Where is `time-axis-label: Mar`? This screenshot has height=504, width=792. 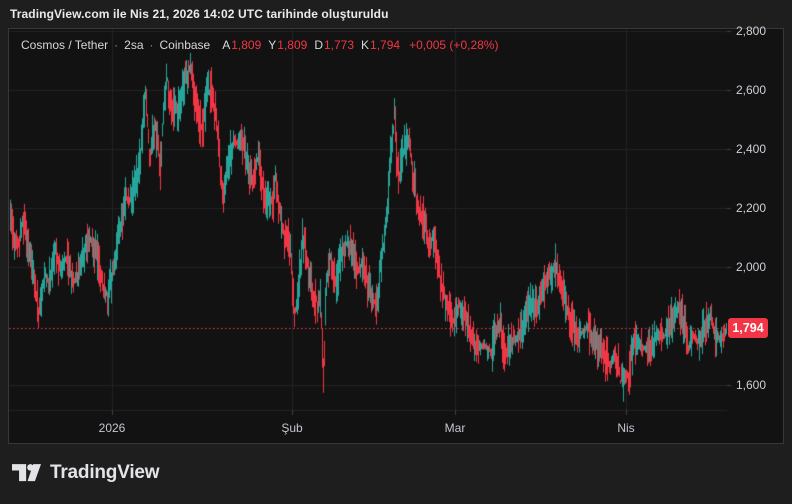 time-axis-label: Mar is located at coordinates (455, 428).